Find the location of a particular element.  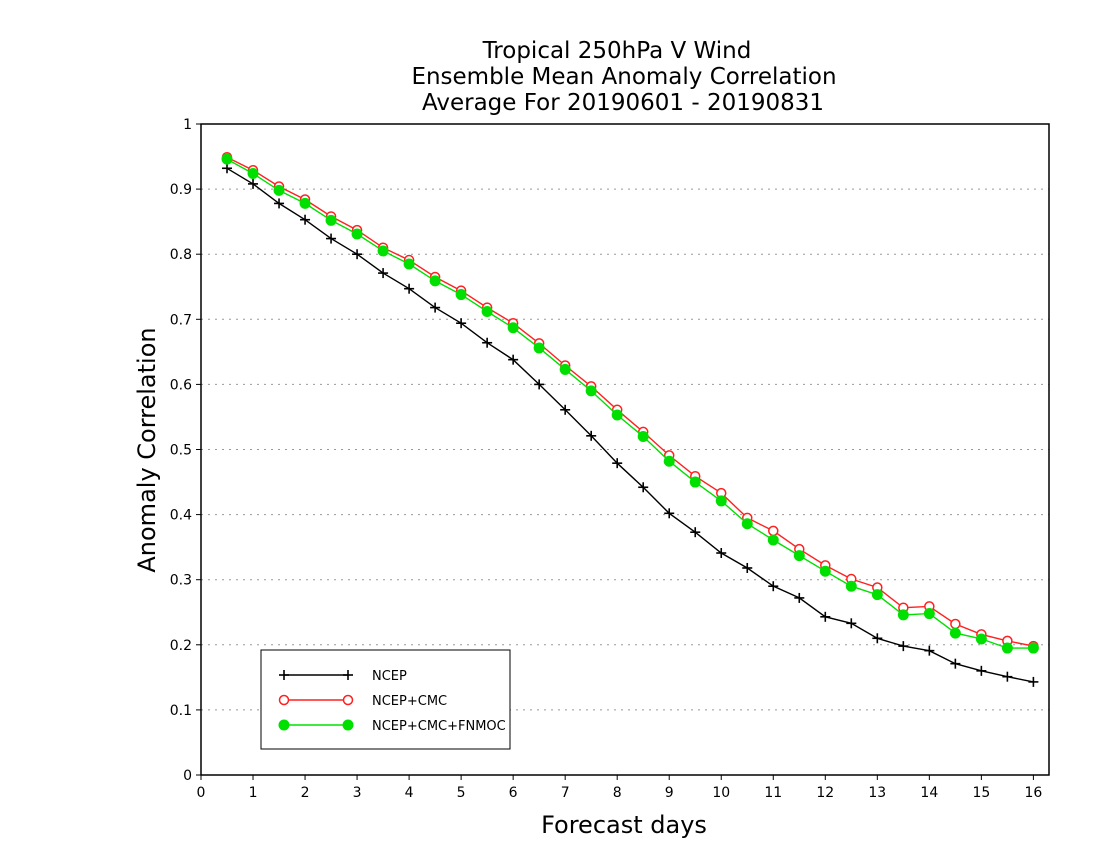

legend-entries: NCEP NCEP+CMC NCEP+CMC+FNMOC is located at coordinates (392, 701).